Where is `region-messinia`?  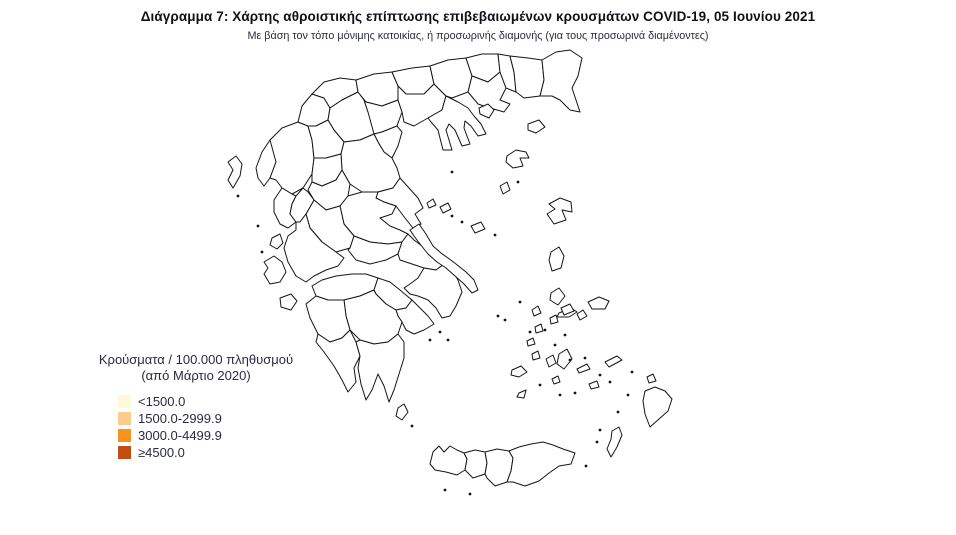 region-messinia is located at coordinates (338, 361).